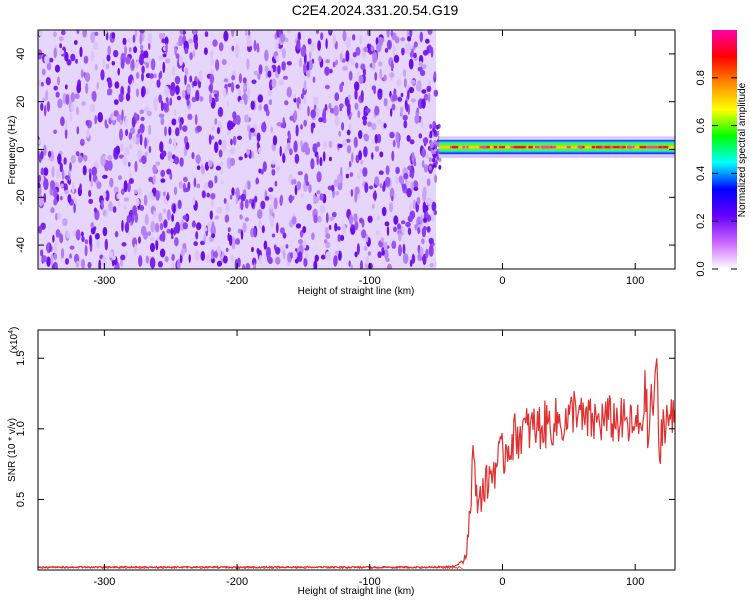  What do you see at coordinates (12, 450) in the screenshot?
I see `snr-y-axis-label: SNR (10 * v/v)` at bounding box center [12, 450].